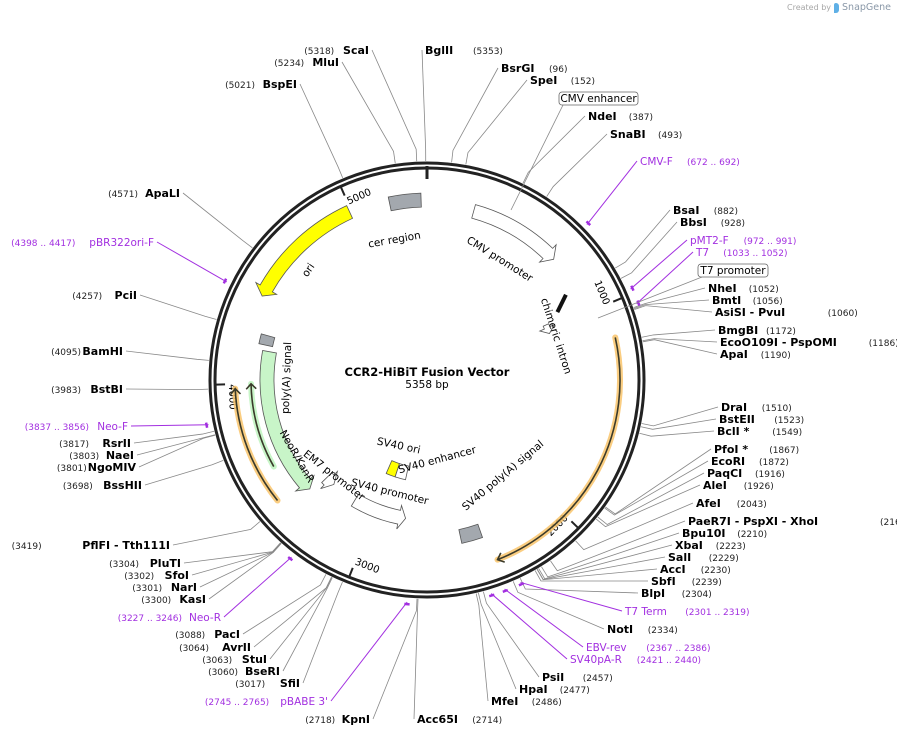  I want to click on enzyme-position: (2457), so click(598, 679).